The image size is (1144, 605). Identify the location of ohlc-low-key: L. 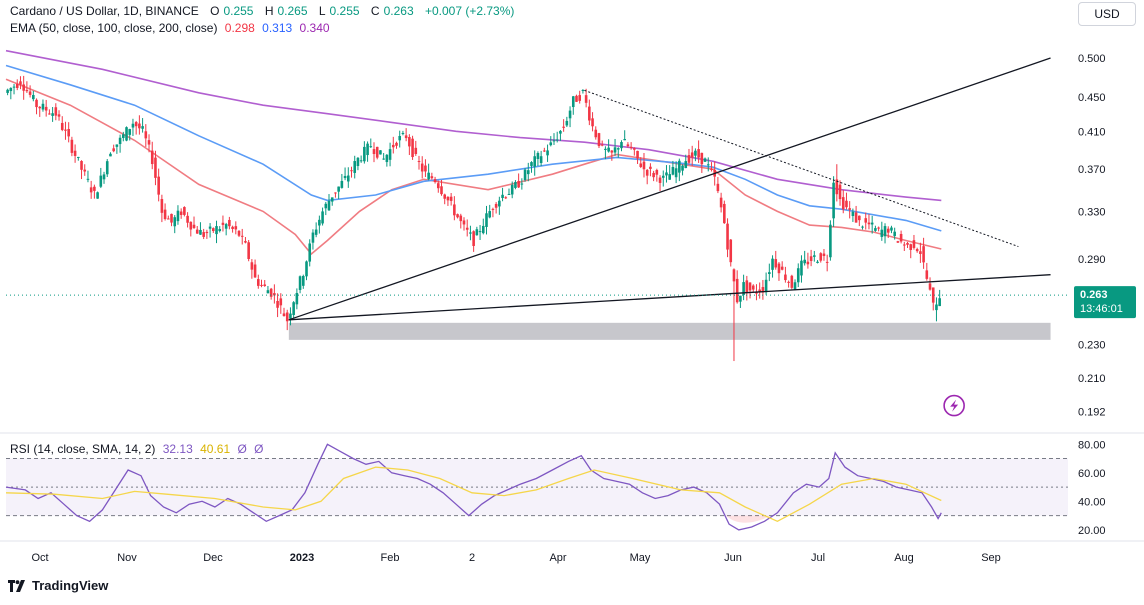
(322, 11).